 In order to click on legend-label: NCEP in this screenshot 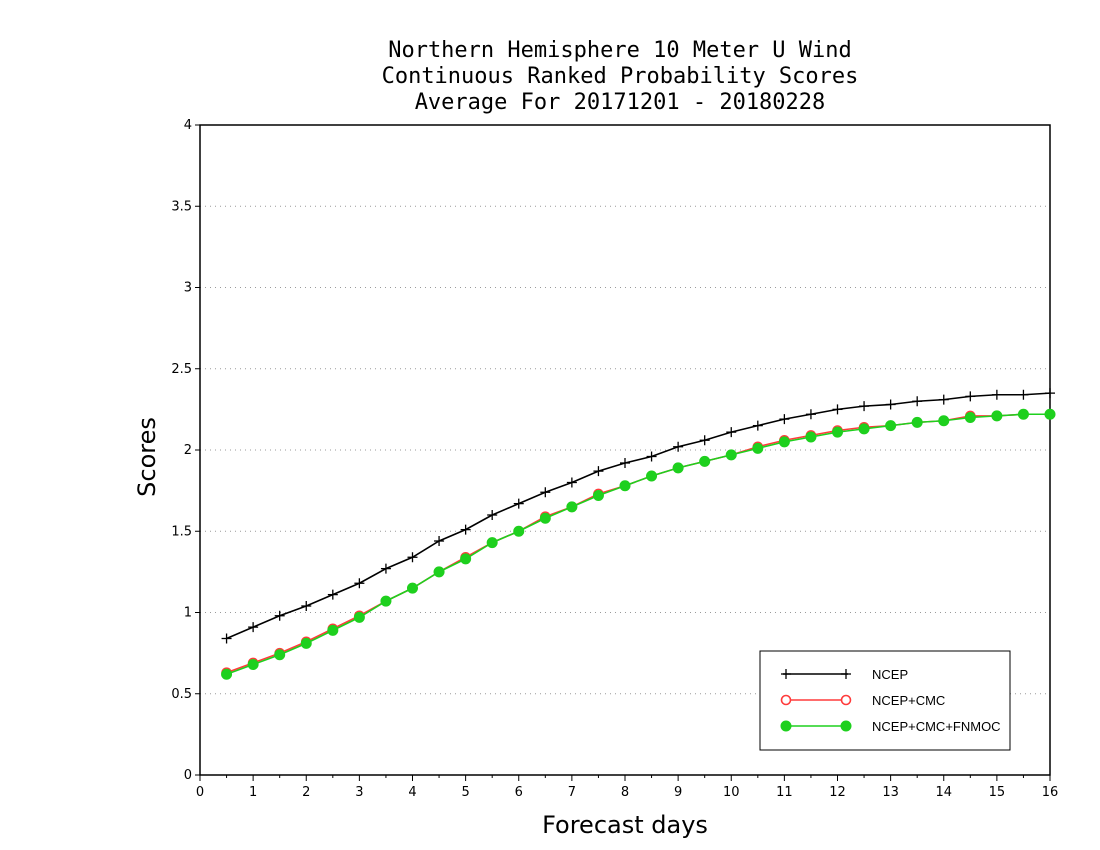, I will do `click(890, 674)`.